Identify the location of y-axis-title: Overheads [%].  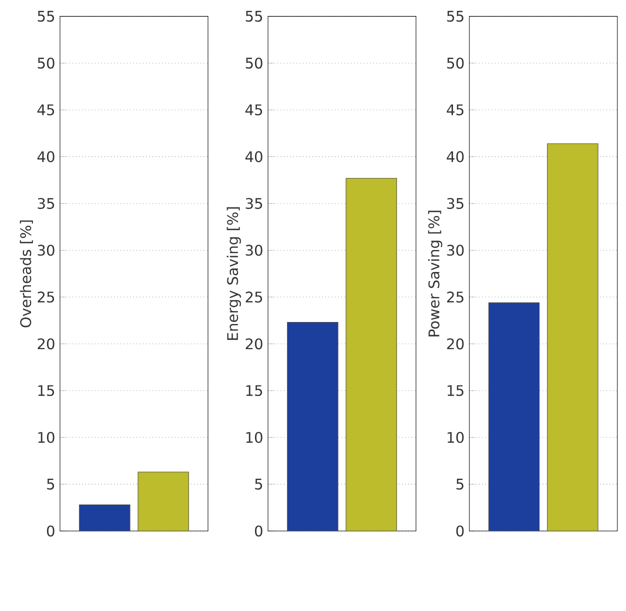
(26, 274).